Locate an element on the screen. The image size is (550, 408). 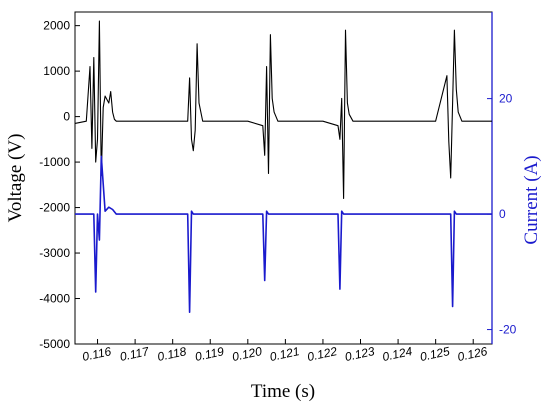
left-axis-ticks: 2000 1000 0 -1000 -2000 -3000 -4000 -5000 is located at coordinates (59, 185).